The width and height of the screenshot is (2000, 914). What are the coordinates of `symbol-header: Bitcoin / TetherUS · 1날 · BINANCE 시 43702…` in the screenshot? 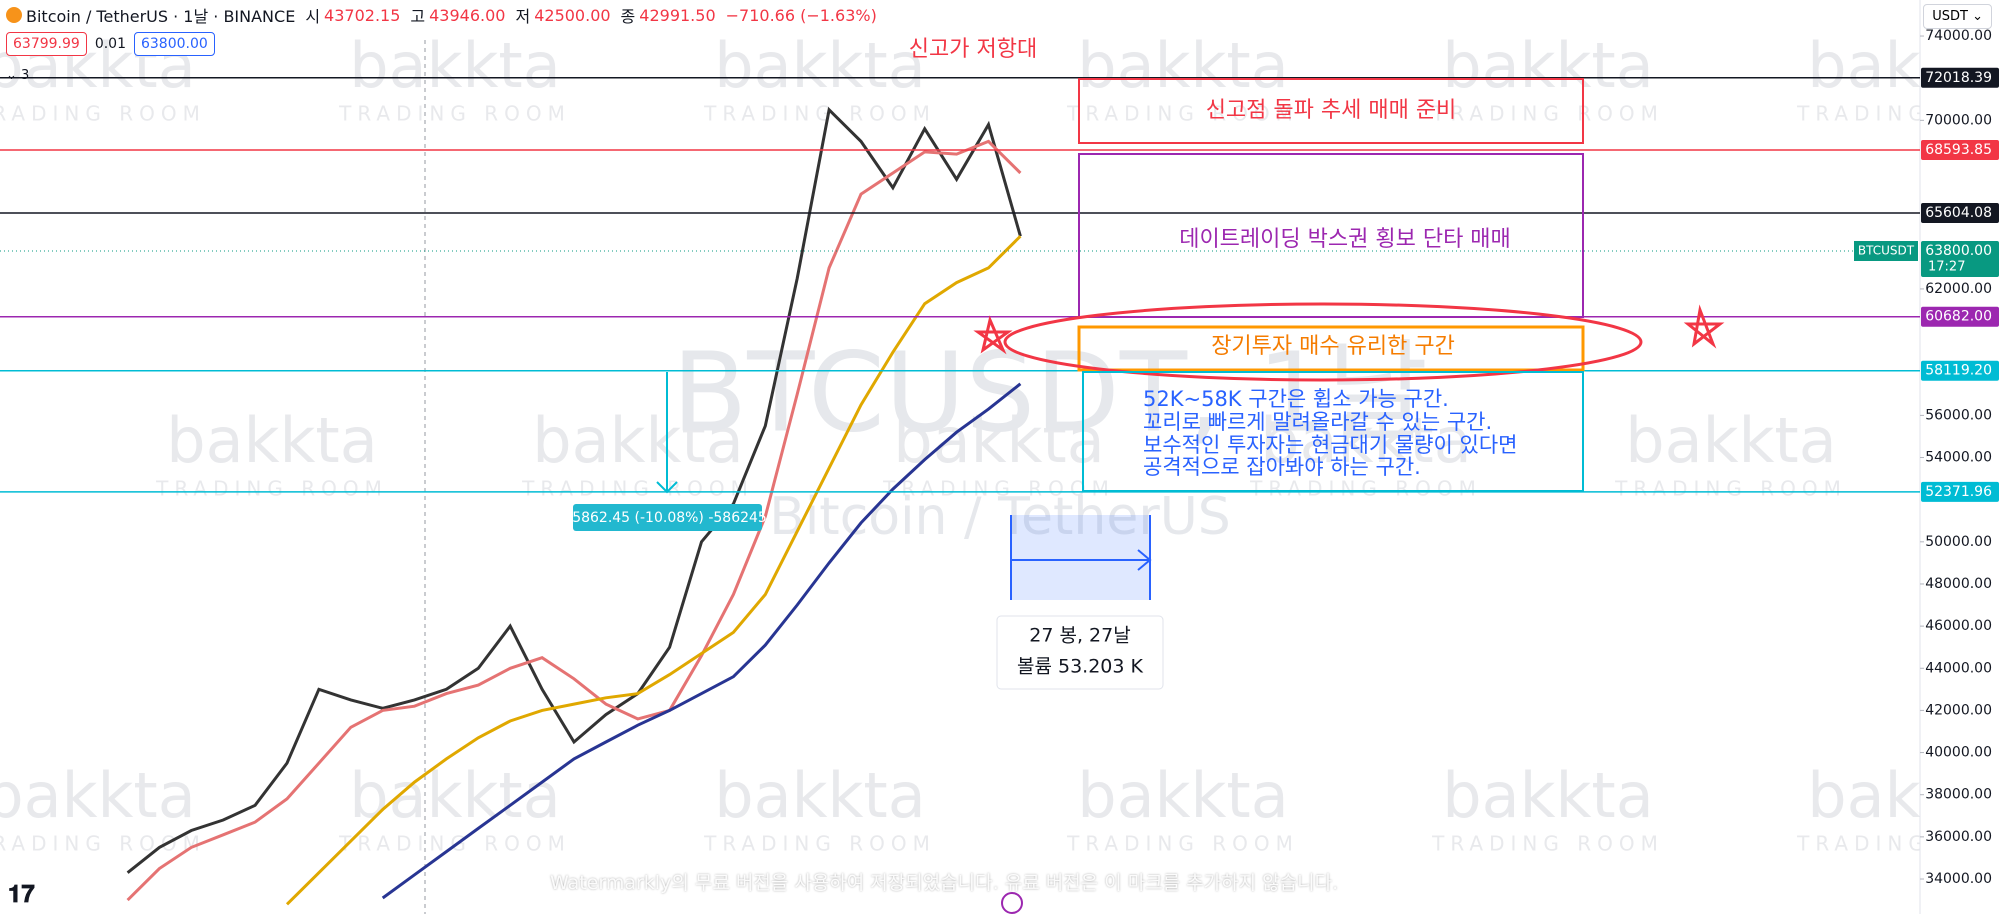 It's located at (441, 15).